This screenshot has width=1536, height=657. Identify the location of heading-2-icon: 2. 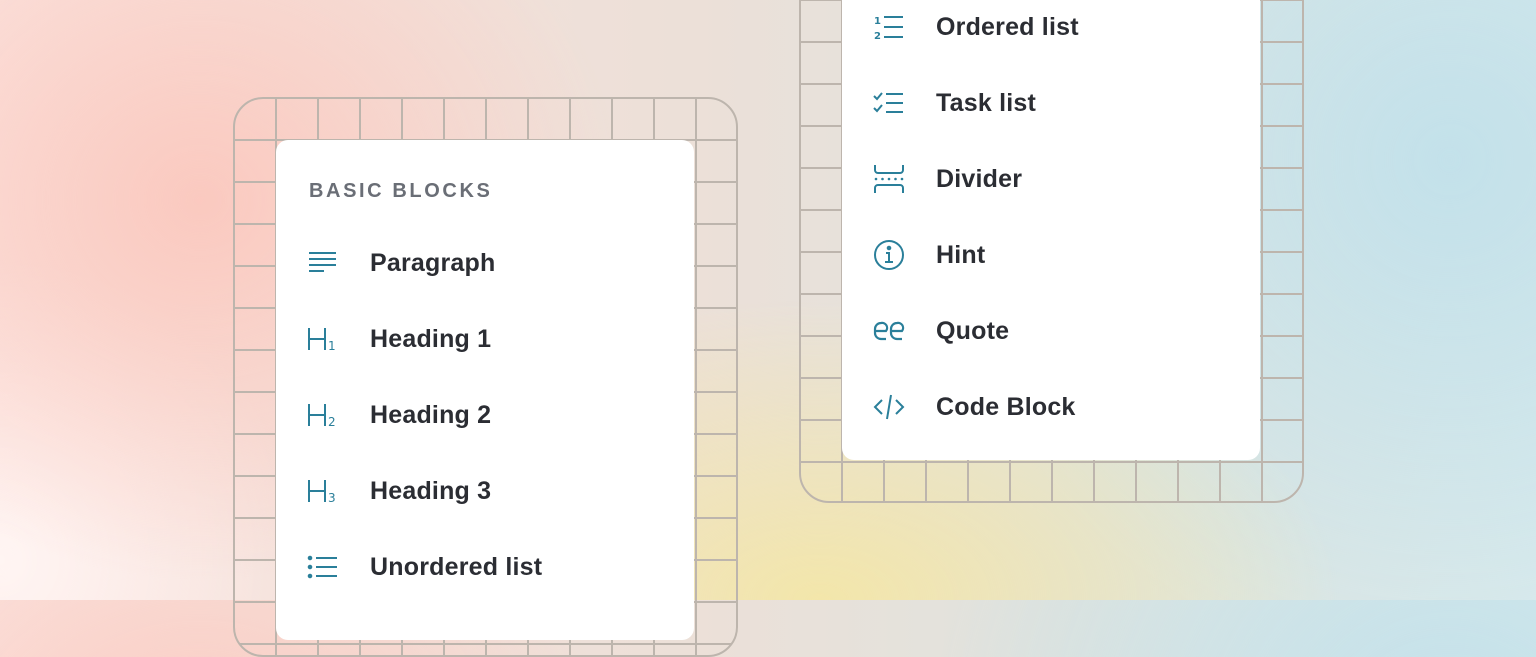
(322, 416).